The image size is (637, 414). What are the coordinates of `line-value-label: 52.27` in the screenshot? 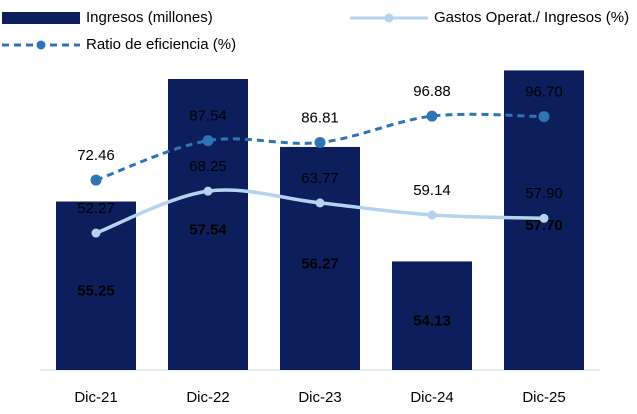 It's located at (96, 208).